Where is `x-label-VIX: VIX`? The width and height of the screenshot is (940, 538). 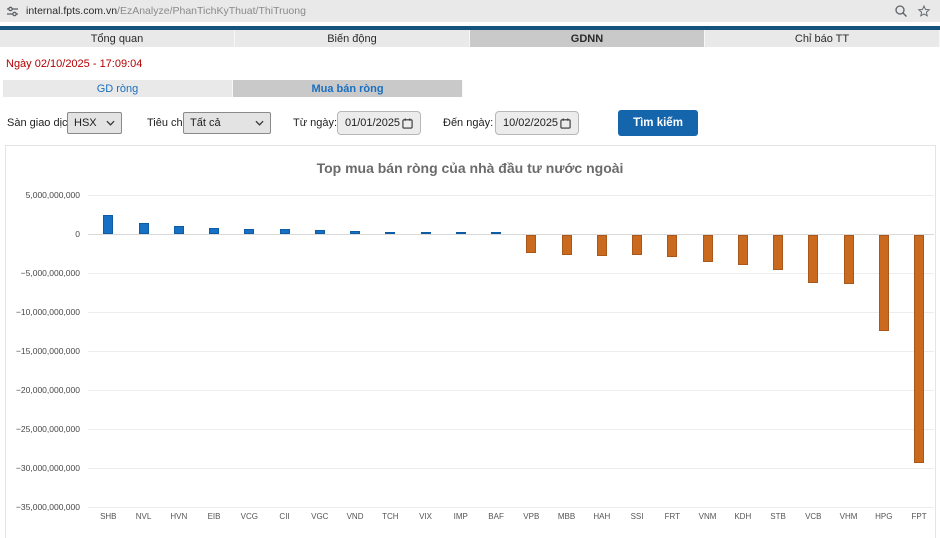 x-label-VIX: VIX is located at coordinates (425, 516).